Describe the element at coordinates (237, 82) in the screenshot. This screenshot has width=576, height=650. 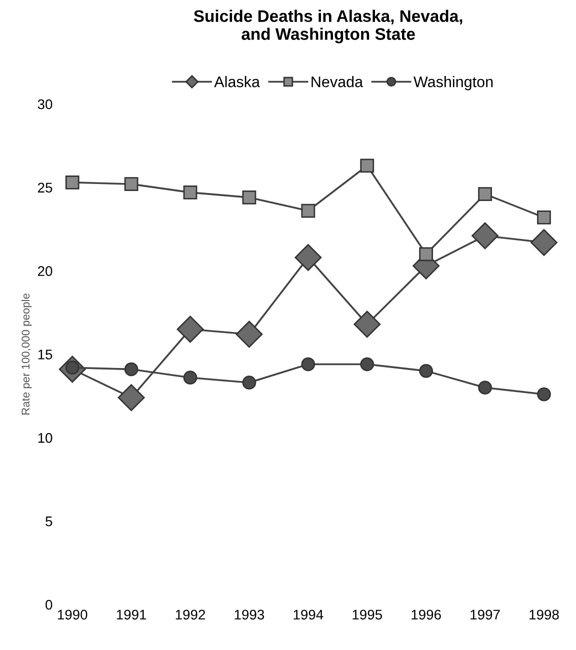
I see `legend-label: Alaska` at that location.